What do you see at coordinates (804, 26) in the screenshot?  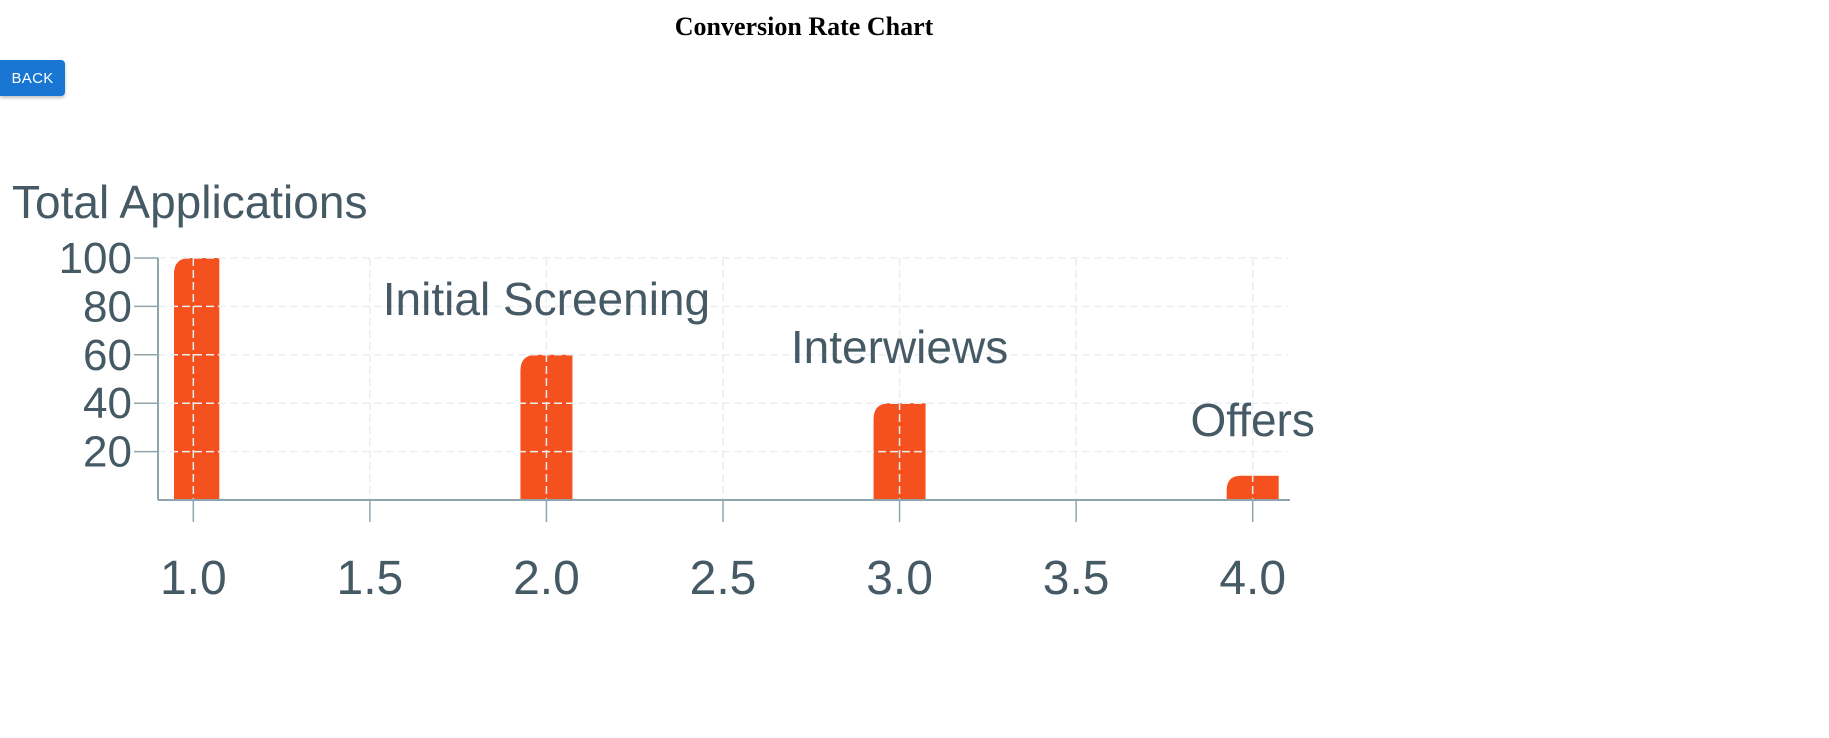 I see `page-title: Conversion Rate Chart` at bounding box center [804, 26].